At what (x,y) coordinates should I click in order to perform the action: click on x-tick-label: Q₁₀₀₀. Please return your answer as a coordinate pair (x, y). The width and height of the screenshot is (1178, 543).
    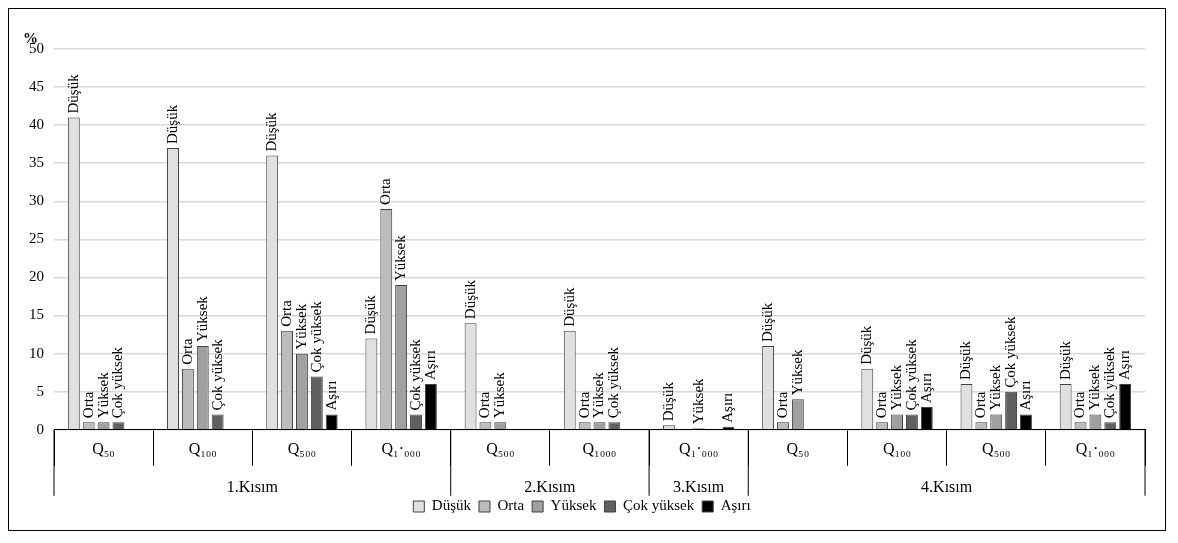
    Looking at the image, I should click on (599, 448).